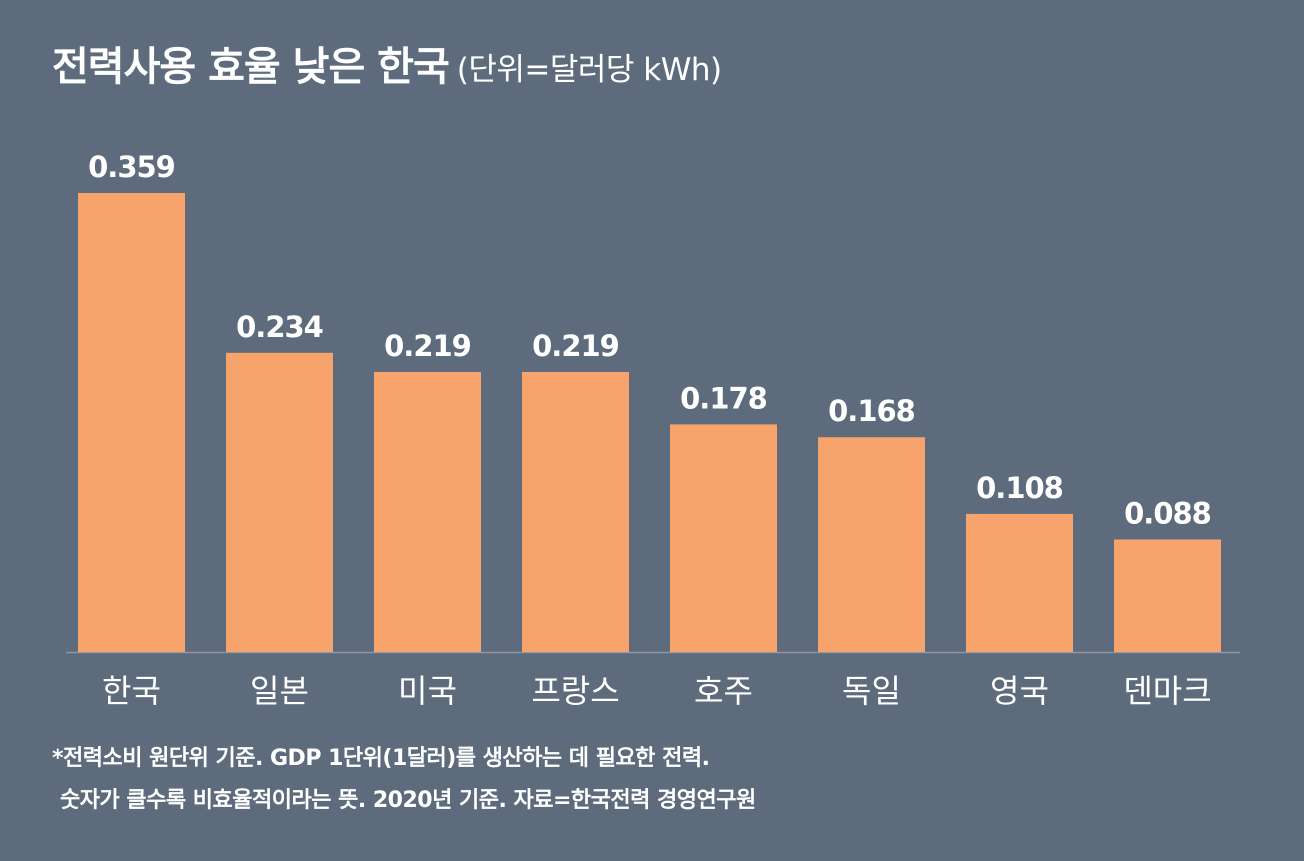  Describe the element at coordinates (589, 70) in the screenshot. I see `chart-unit-label: (단위=달러당 kWh)` at that location.